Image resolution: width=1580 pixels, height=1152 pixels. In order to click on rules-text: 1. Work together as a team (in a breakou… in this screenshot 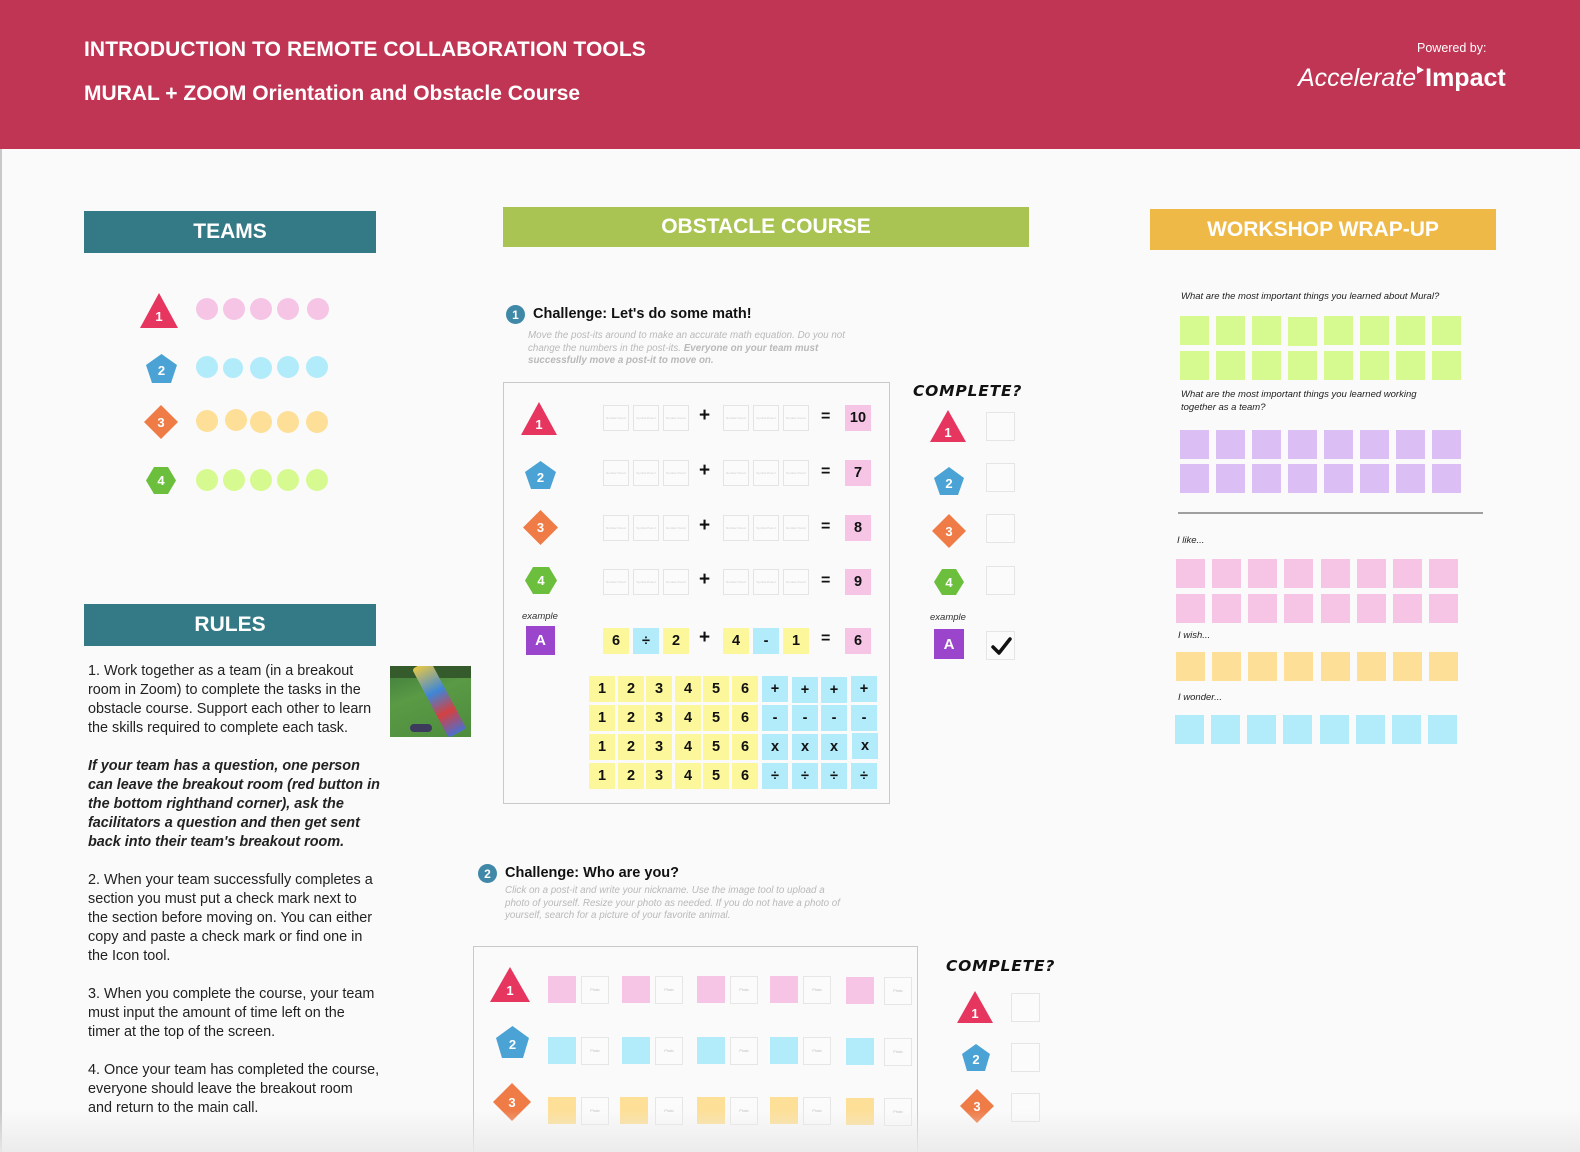, I will do `click(234, 899)`.